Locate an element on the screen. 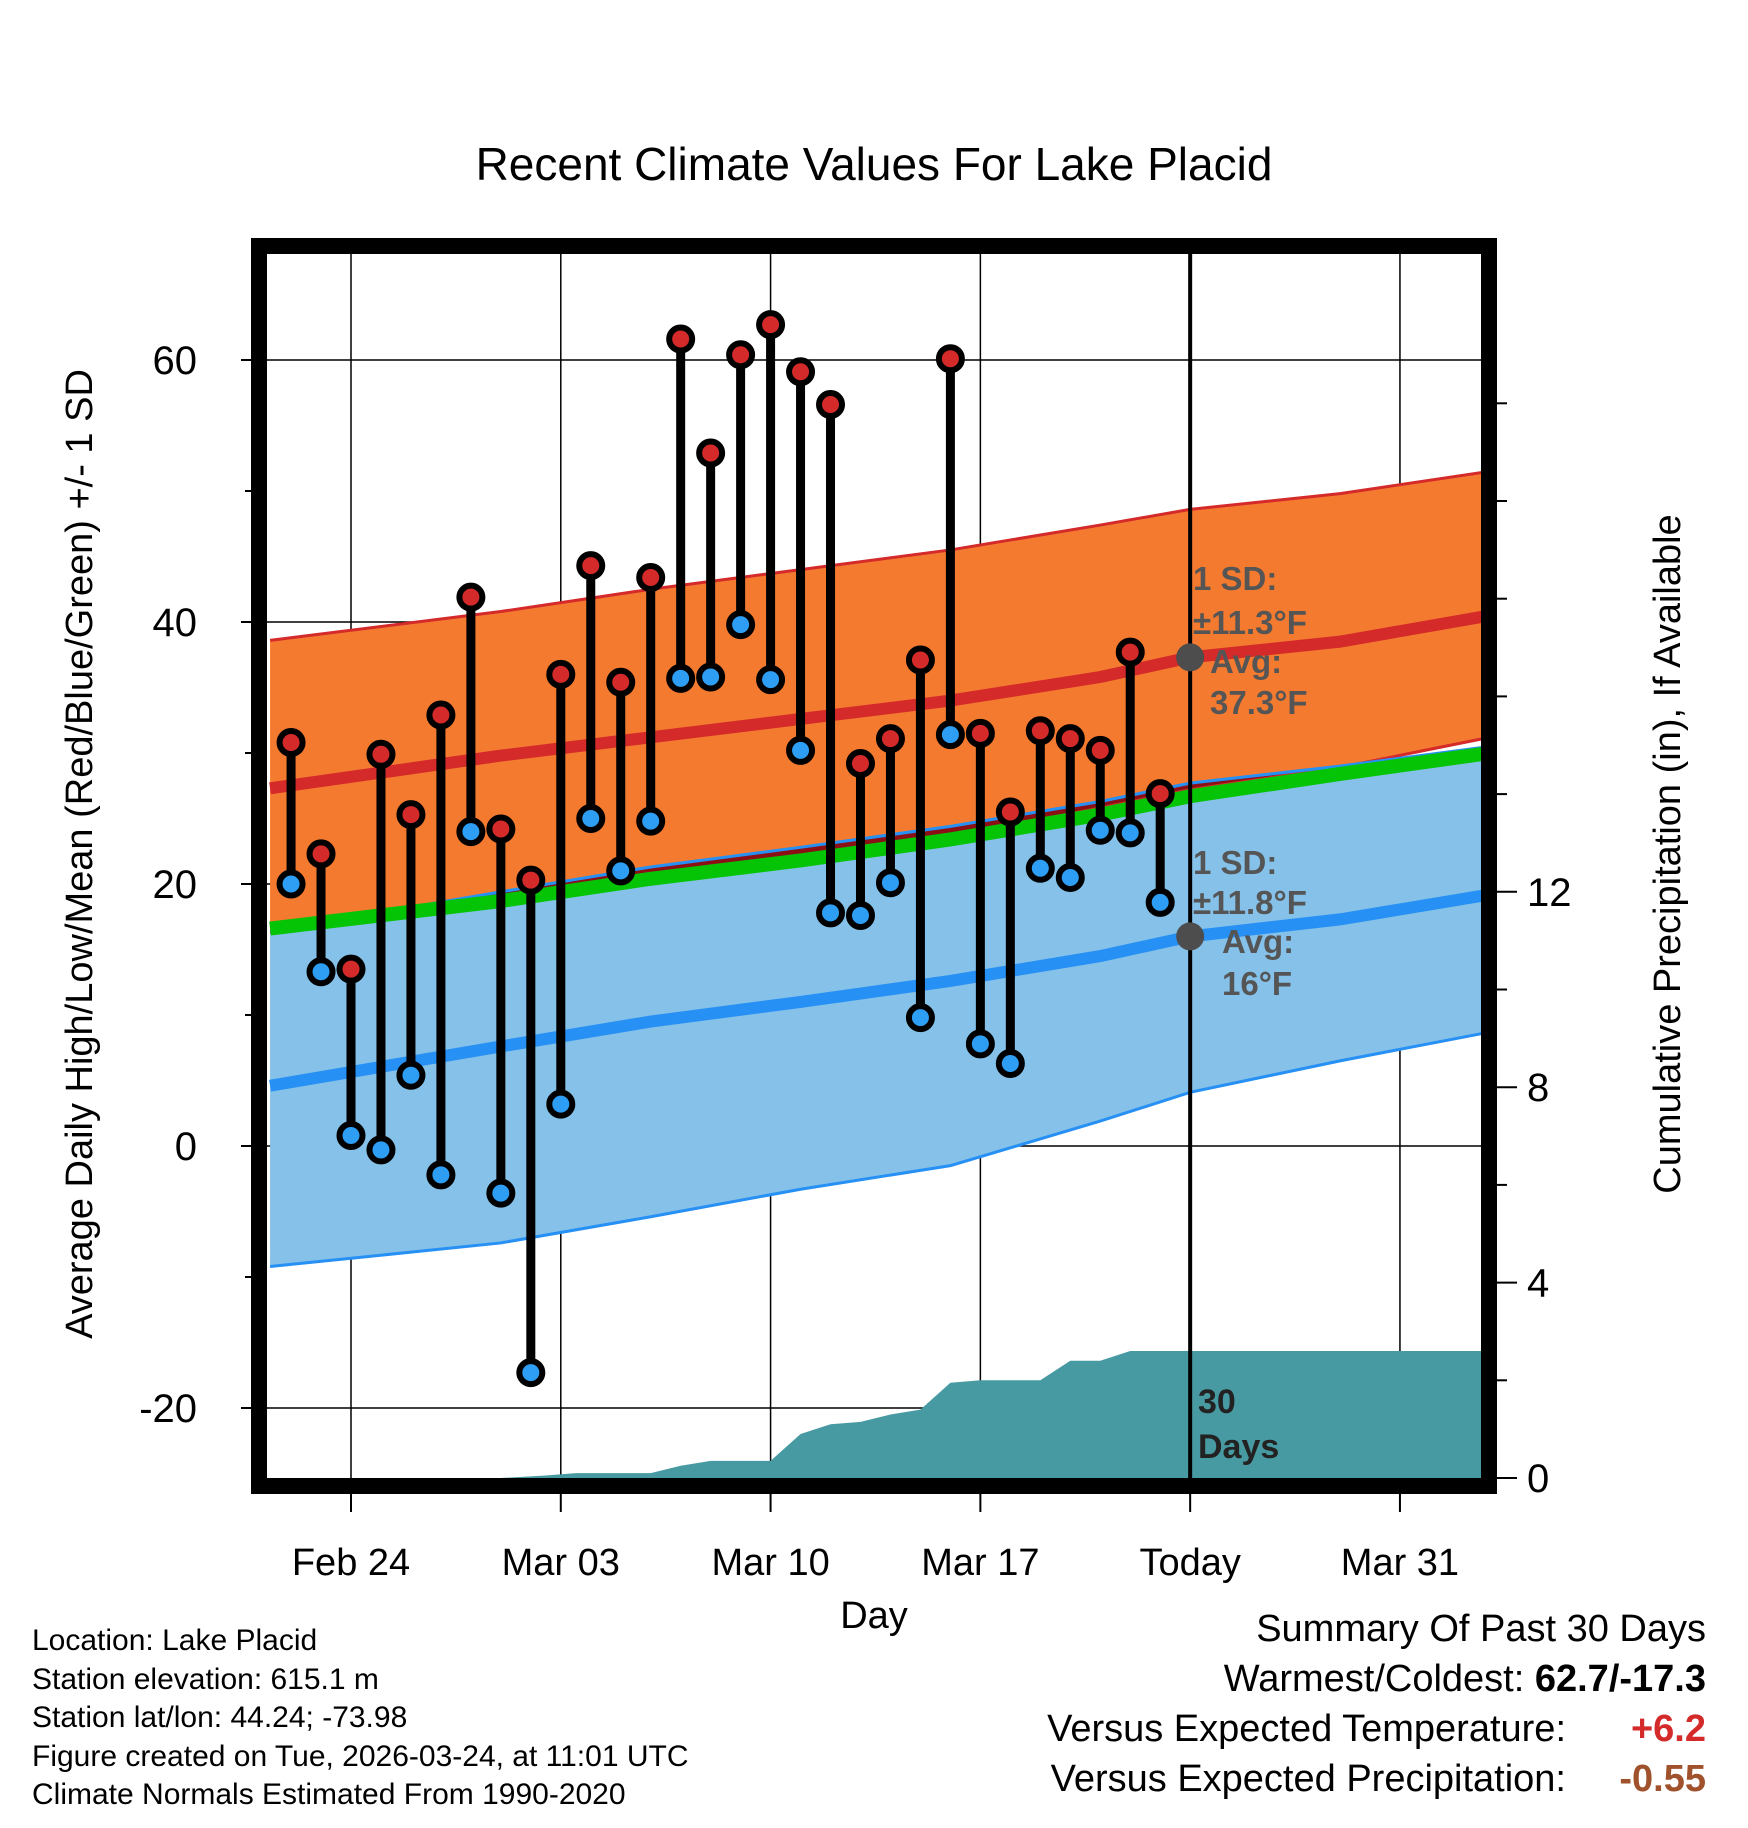  low-upper-line is located at coordinates (875, 839).